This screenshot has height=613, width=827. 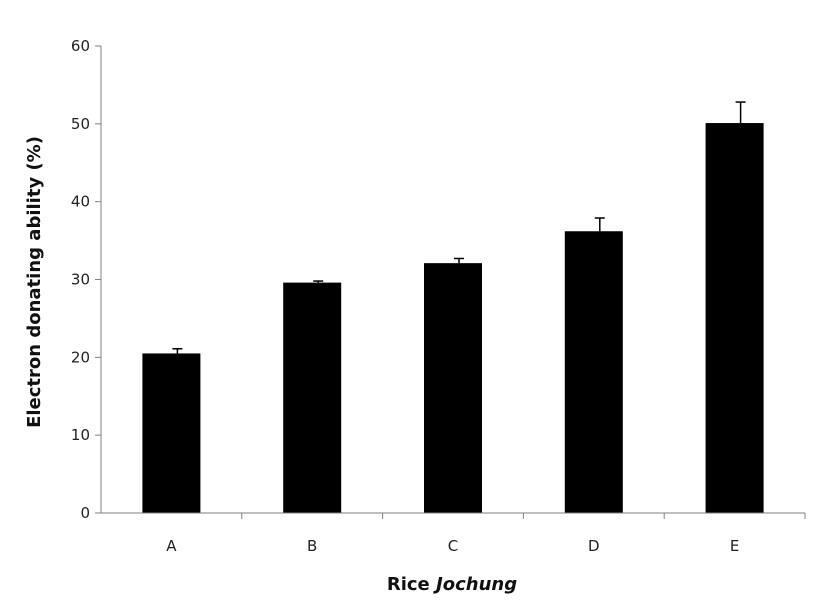 What do you see at coordinates (734, 546) in the screenshot?
I see `x-tick-label-E: E` at bounding box center [734, 546].